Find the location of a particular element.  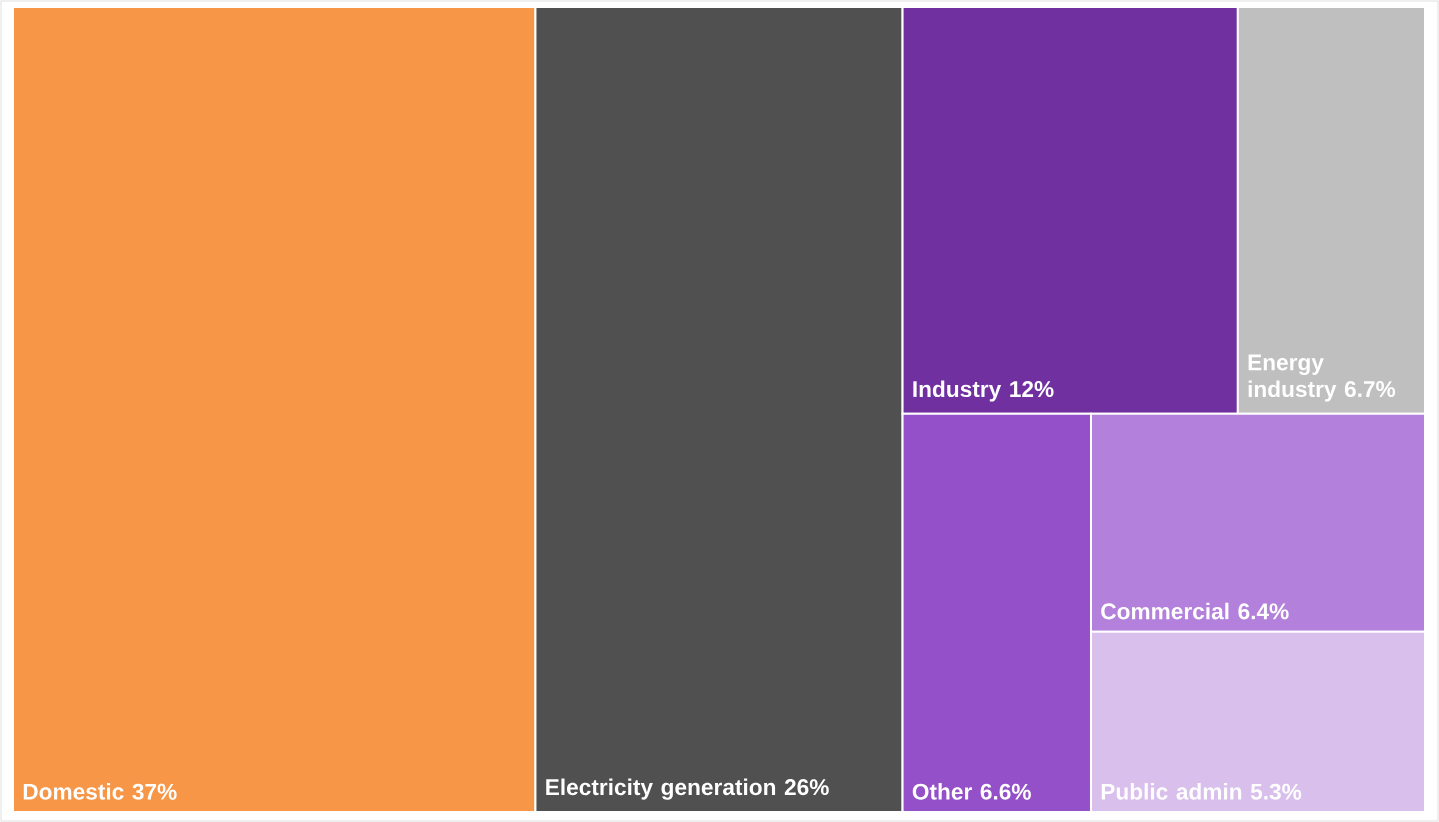

category-label: Domestic is located at coordinates (73, 791).